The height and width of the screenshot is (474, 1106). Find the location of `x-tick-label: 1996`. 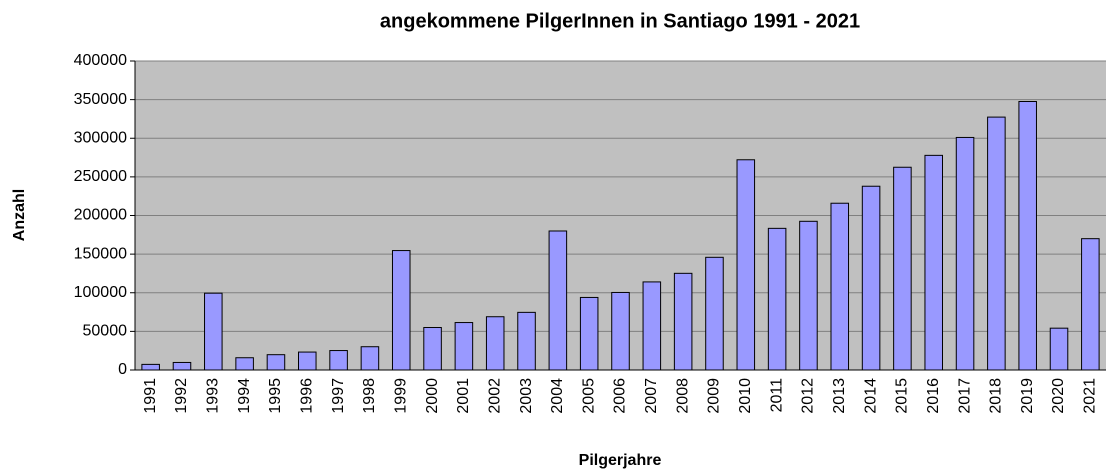

x-tick-label: 1996 is located at coordinates (306, 396).